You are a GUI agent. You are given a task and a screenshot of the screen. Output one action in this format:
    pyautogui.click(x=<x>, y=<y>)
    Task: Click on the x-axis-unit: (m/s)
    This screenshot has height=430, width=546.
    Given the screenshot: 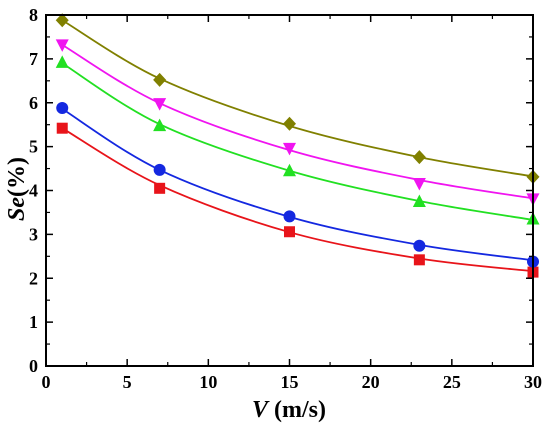 What is the action you would take?
    pyautogui.click(x=297, y=410)
    